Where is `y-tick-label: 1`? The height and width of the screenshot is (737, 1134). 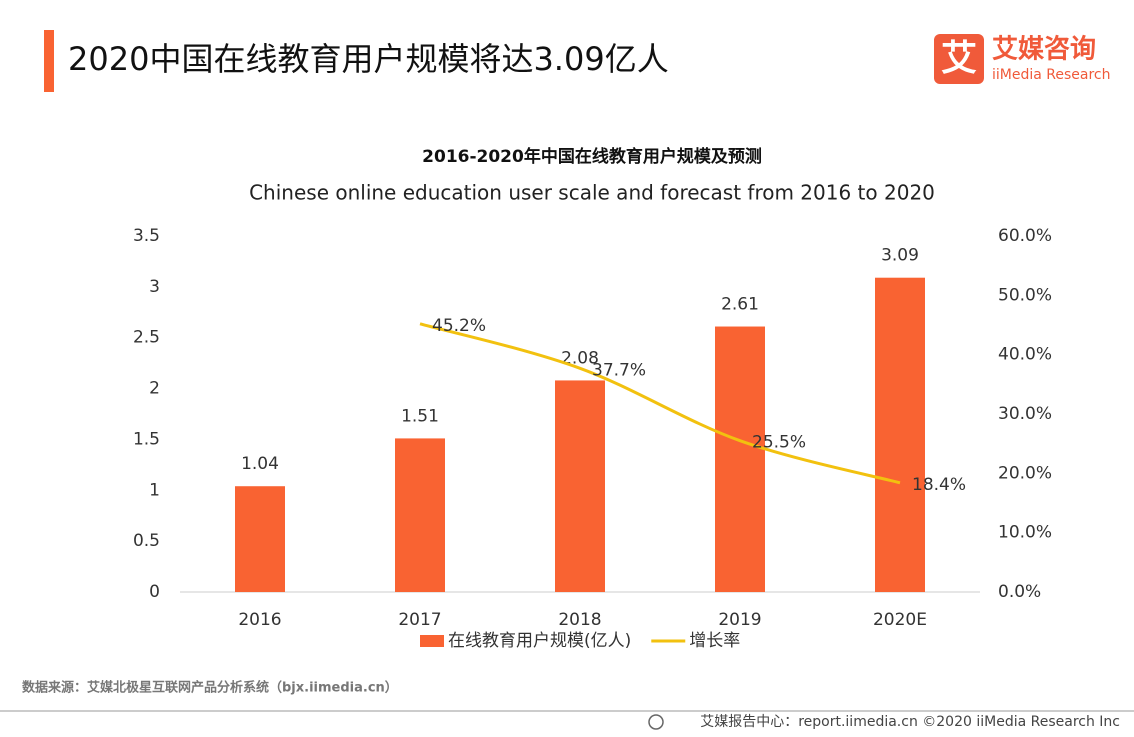 y-tick-label: 1 is located at coordinates (154, 490).